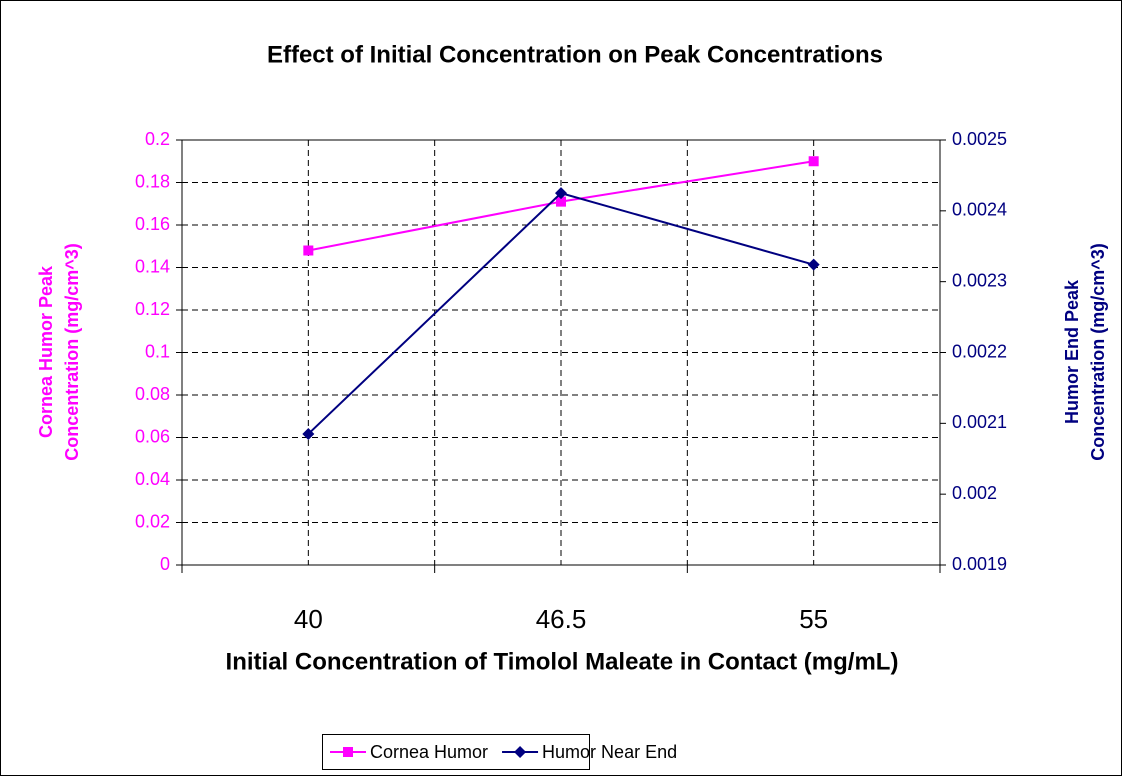 The width and height of the screenshot is (1123, 777). I want to click on y2-axis-title-line: Concentration (mg/cm^3), so click(1098, 352).